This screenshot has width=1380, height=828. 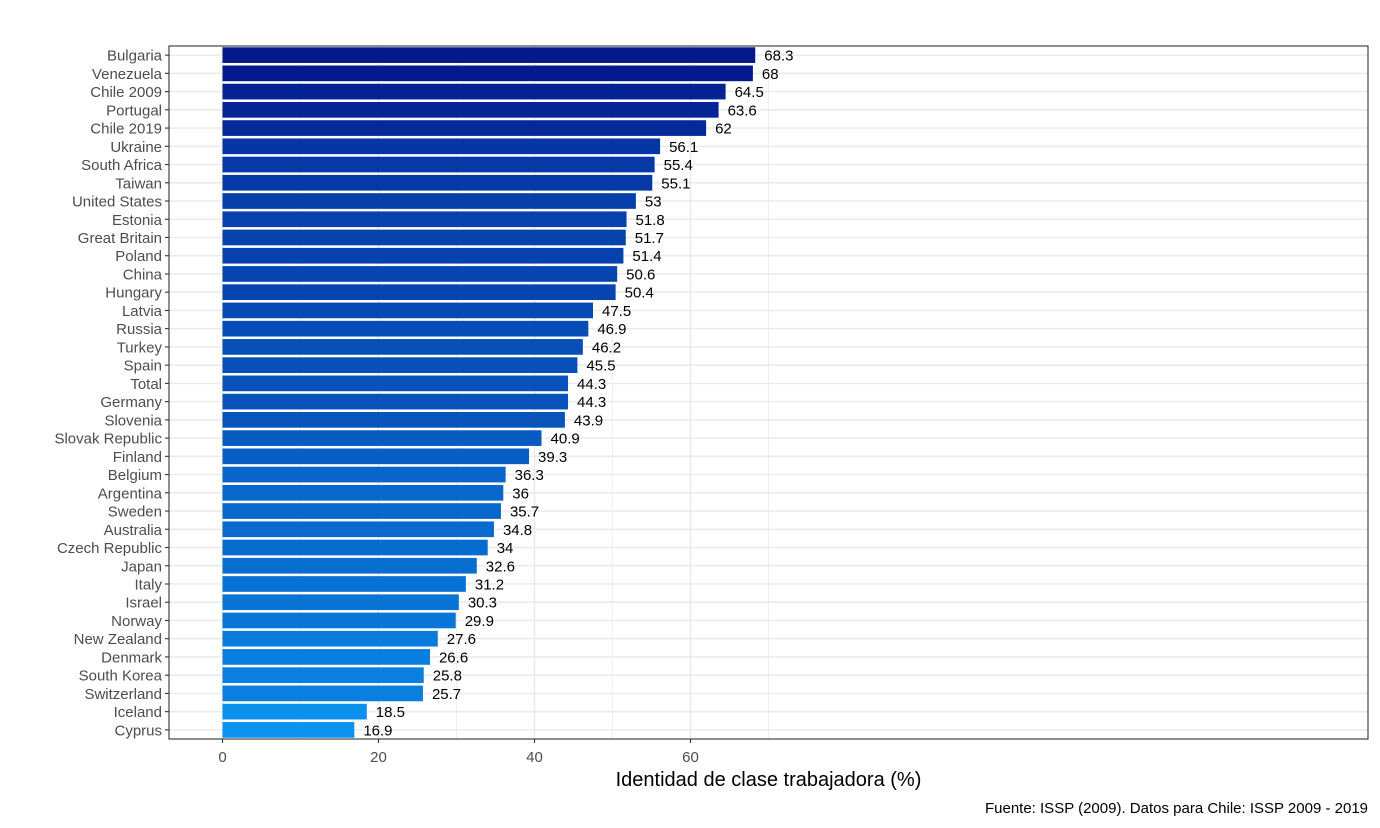 What do you see at coordinates (646, 256) in the screenshot?
I see `data-label: 51.4` at bounding box center [646, 256].